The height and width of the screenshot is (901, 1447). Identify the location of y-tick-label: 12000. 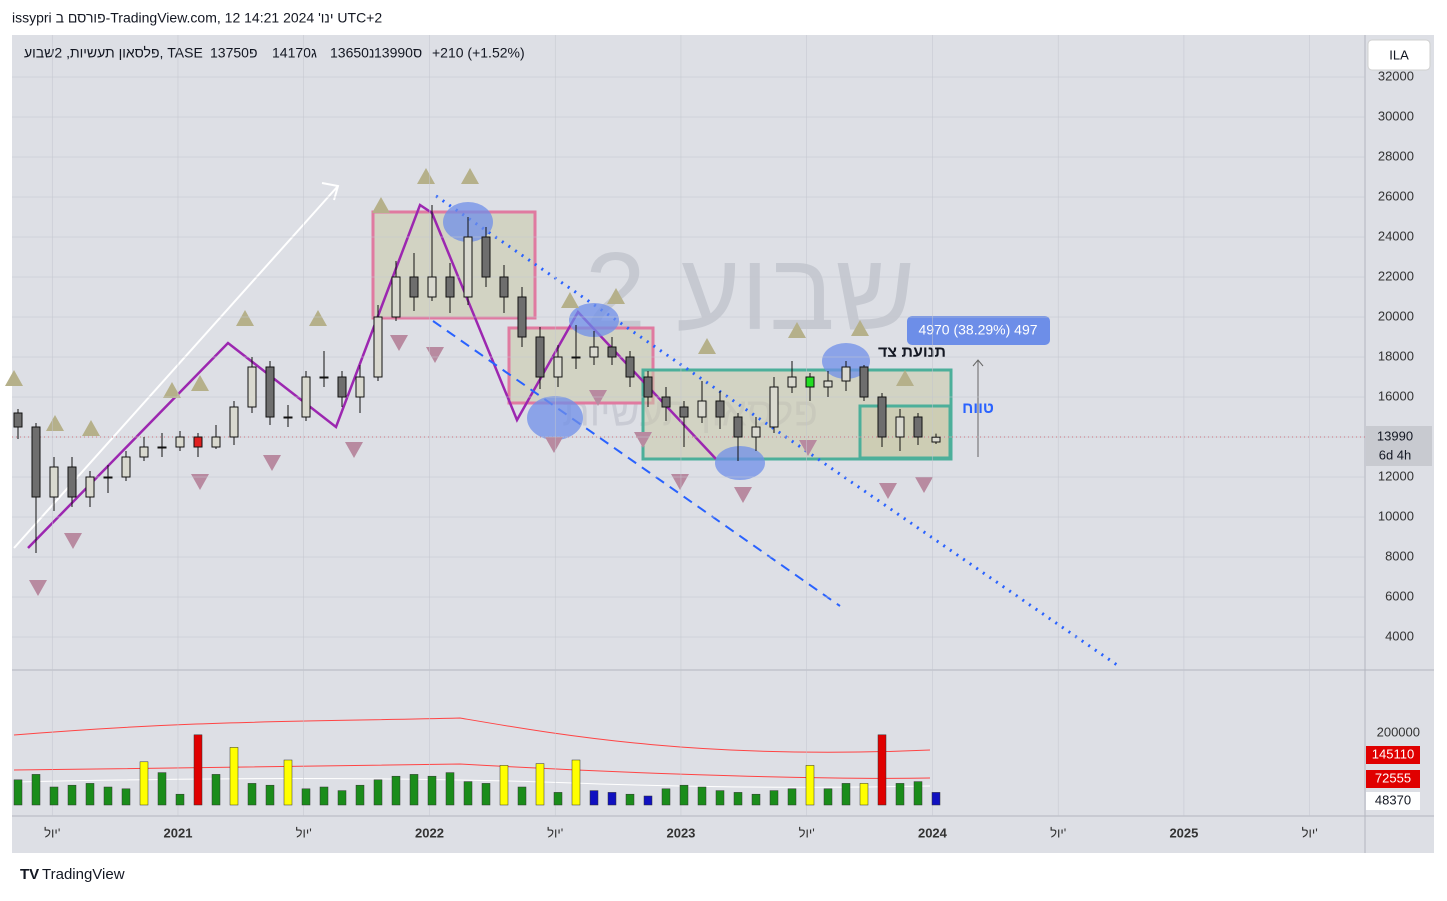
(1396, 475).